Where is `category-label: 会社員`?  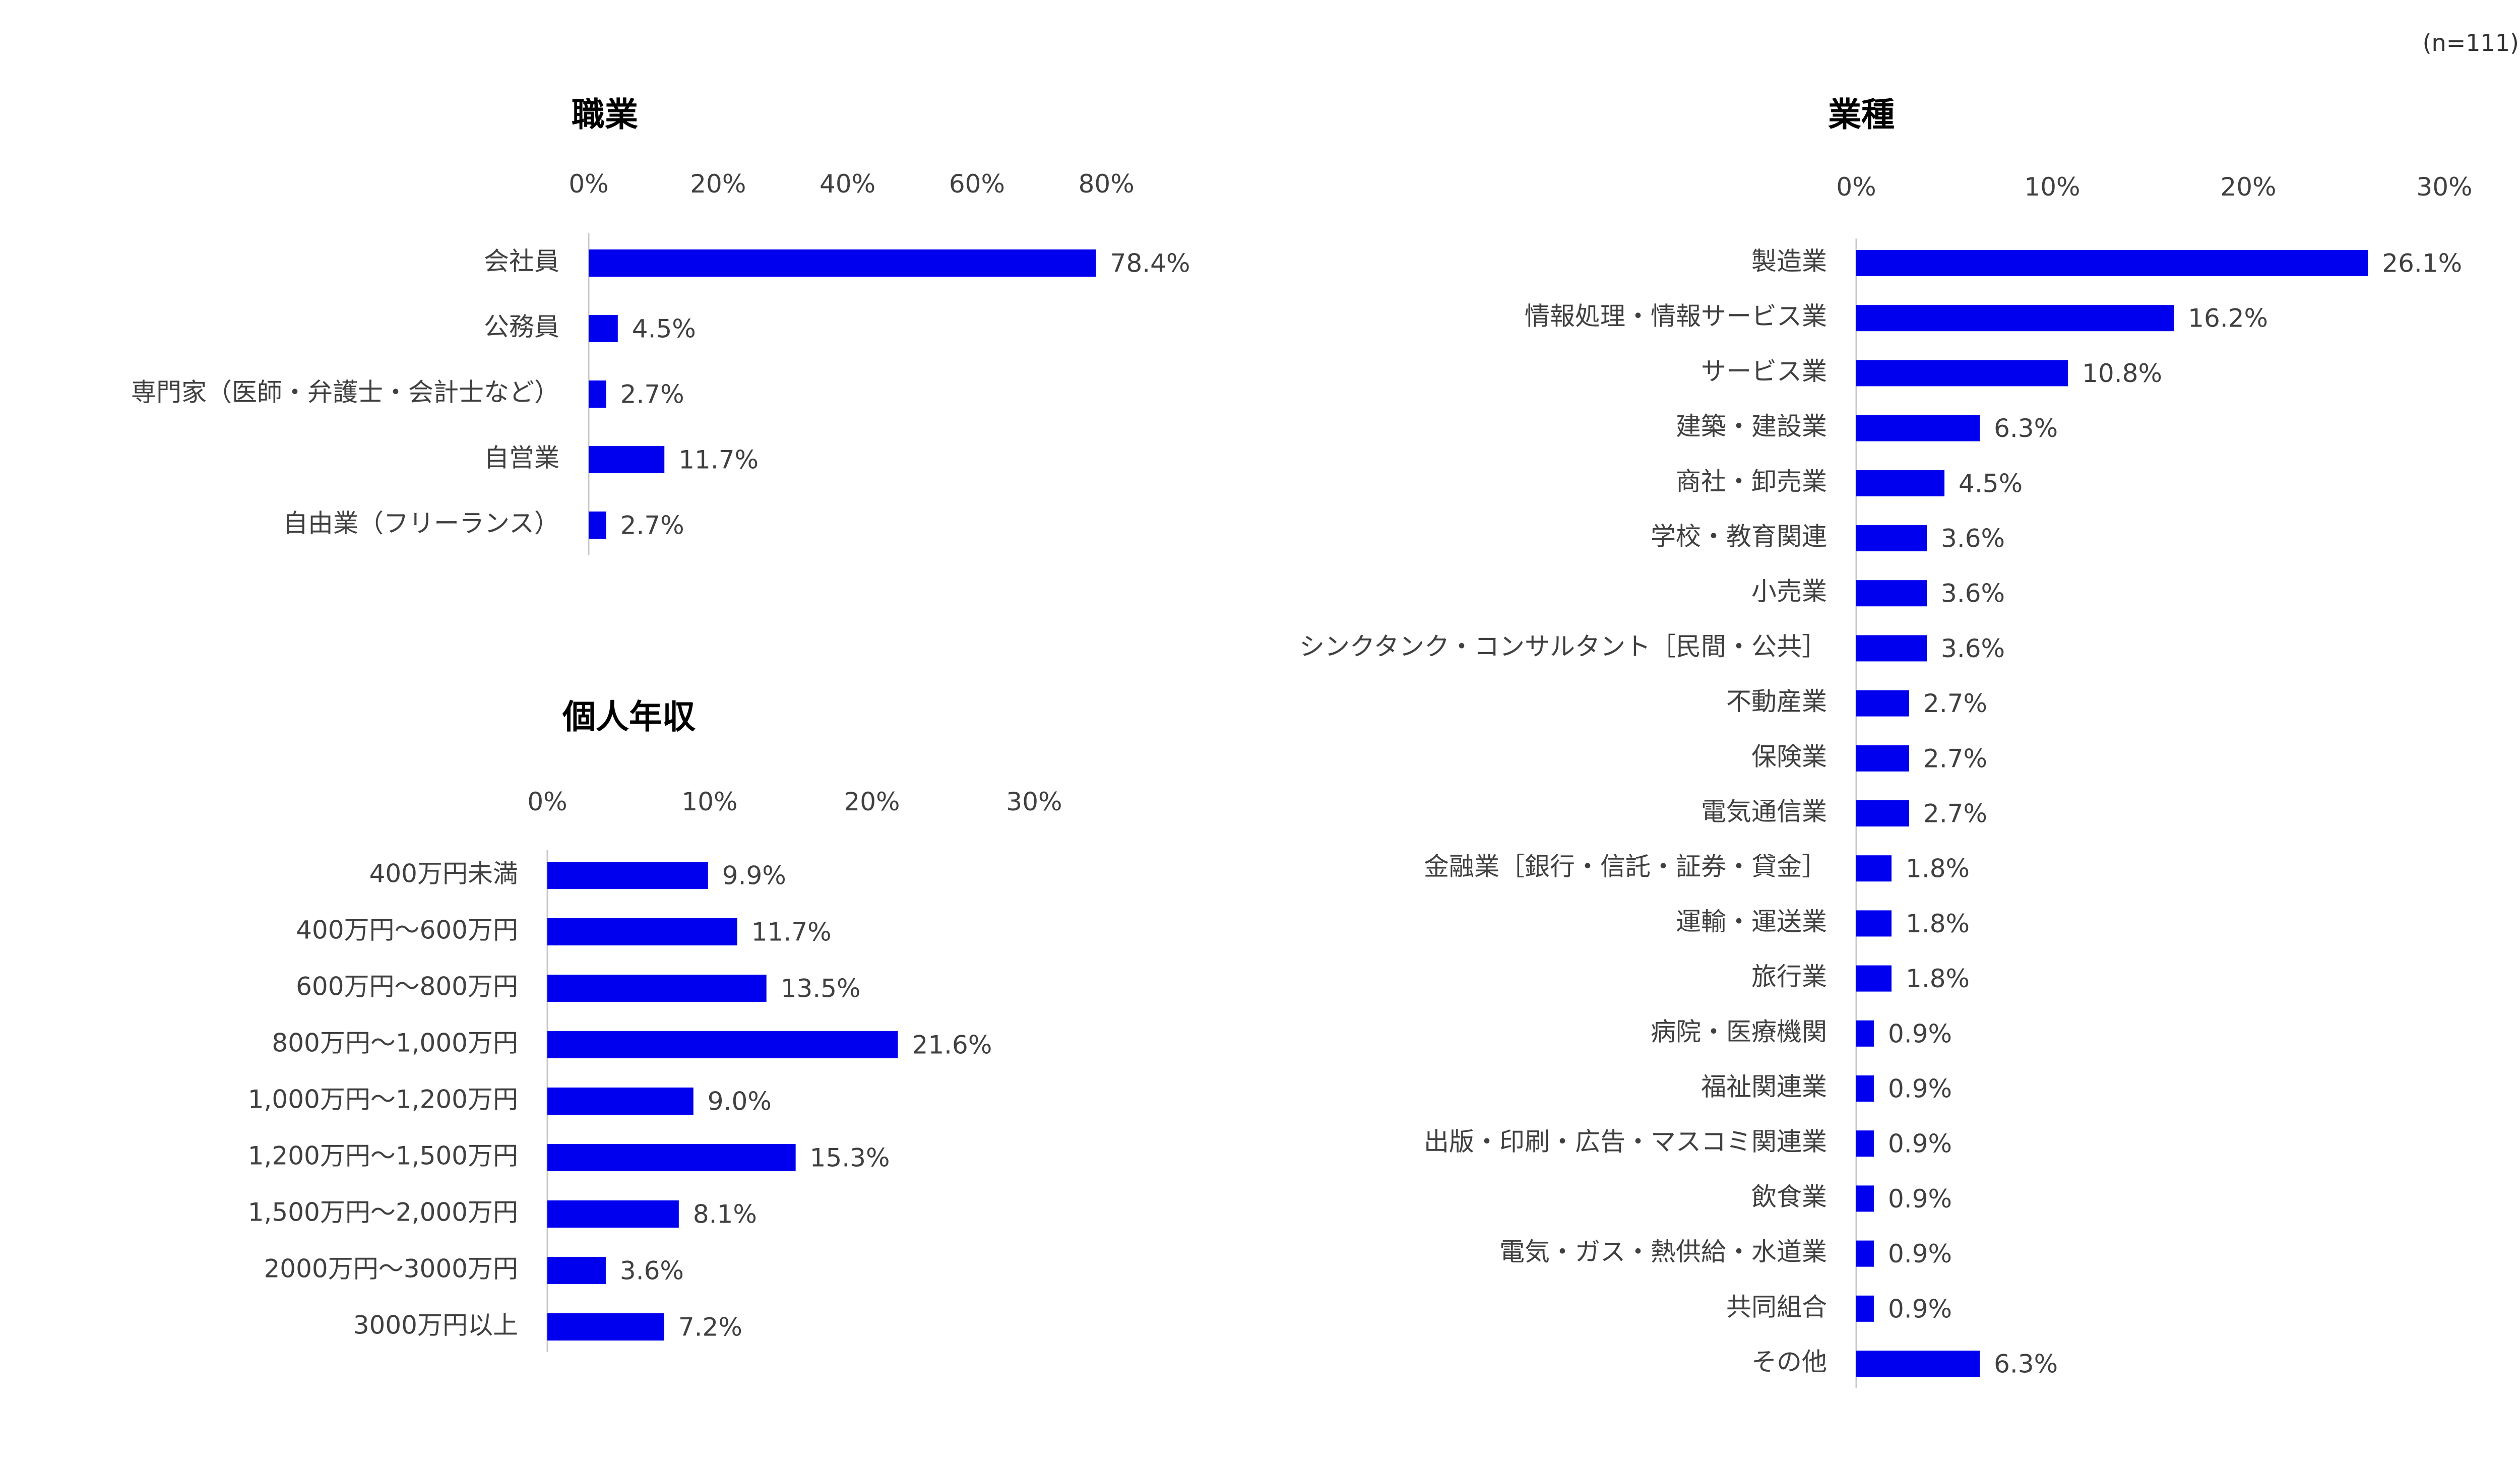
category-label: 会社員 is located at coordinates (521, 261).